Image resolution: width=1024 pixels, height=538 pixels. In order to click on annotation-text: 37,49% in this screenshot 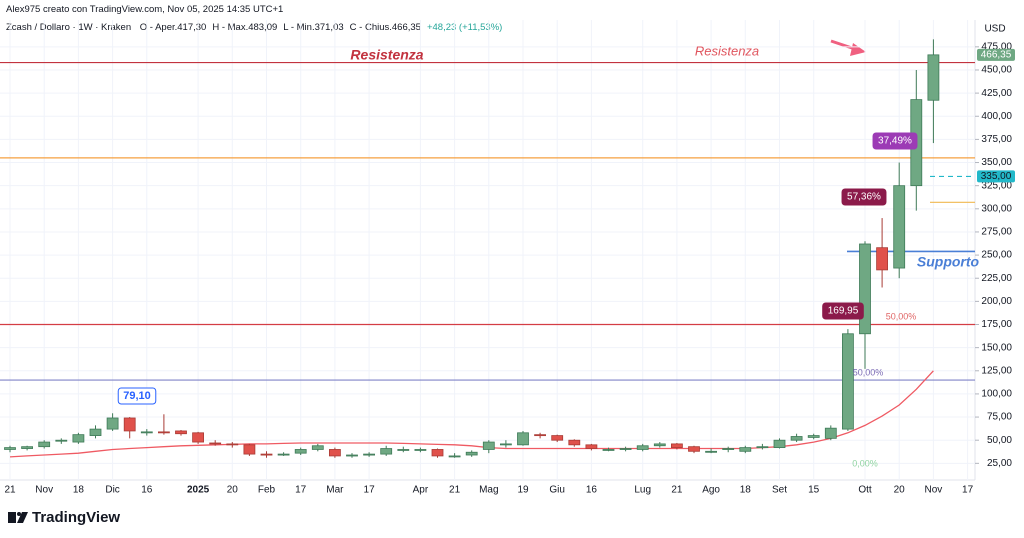, I will do `click(895, 141)`.